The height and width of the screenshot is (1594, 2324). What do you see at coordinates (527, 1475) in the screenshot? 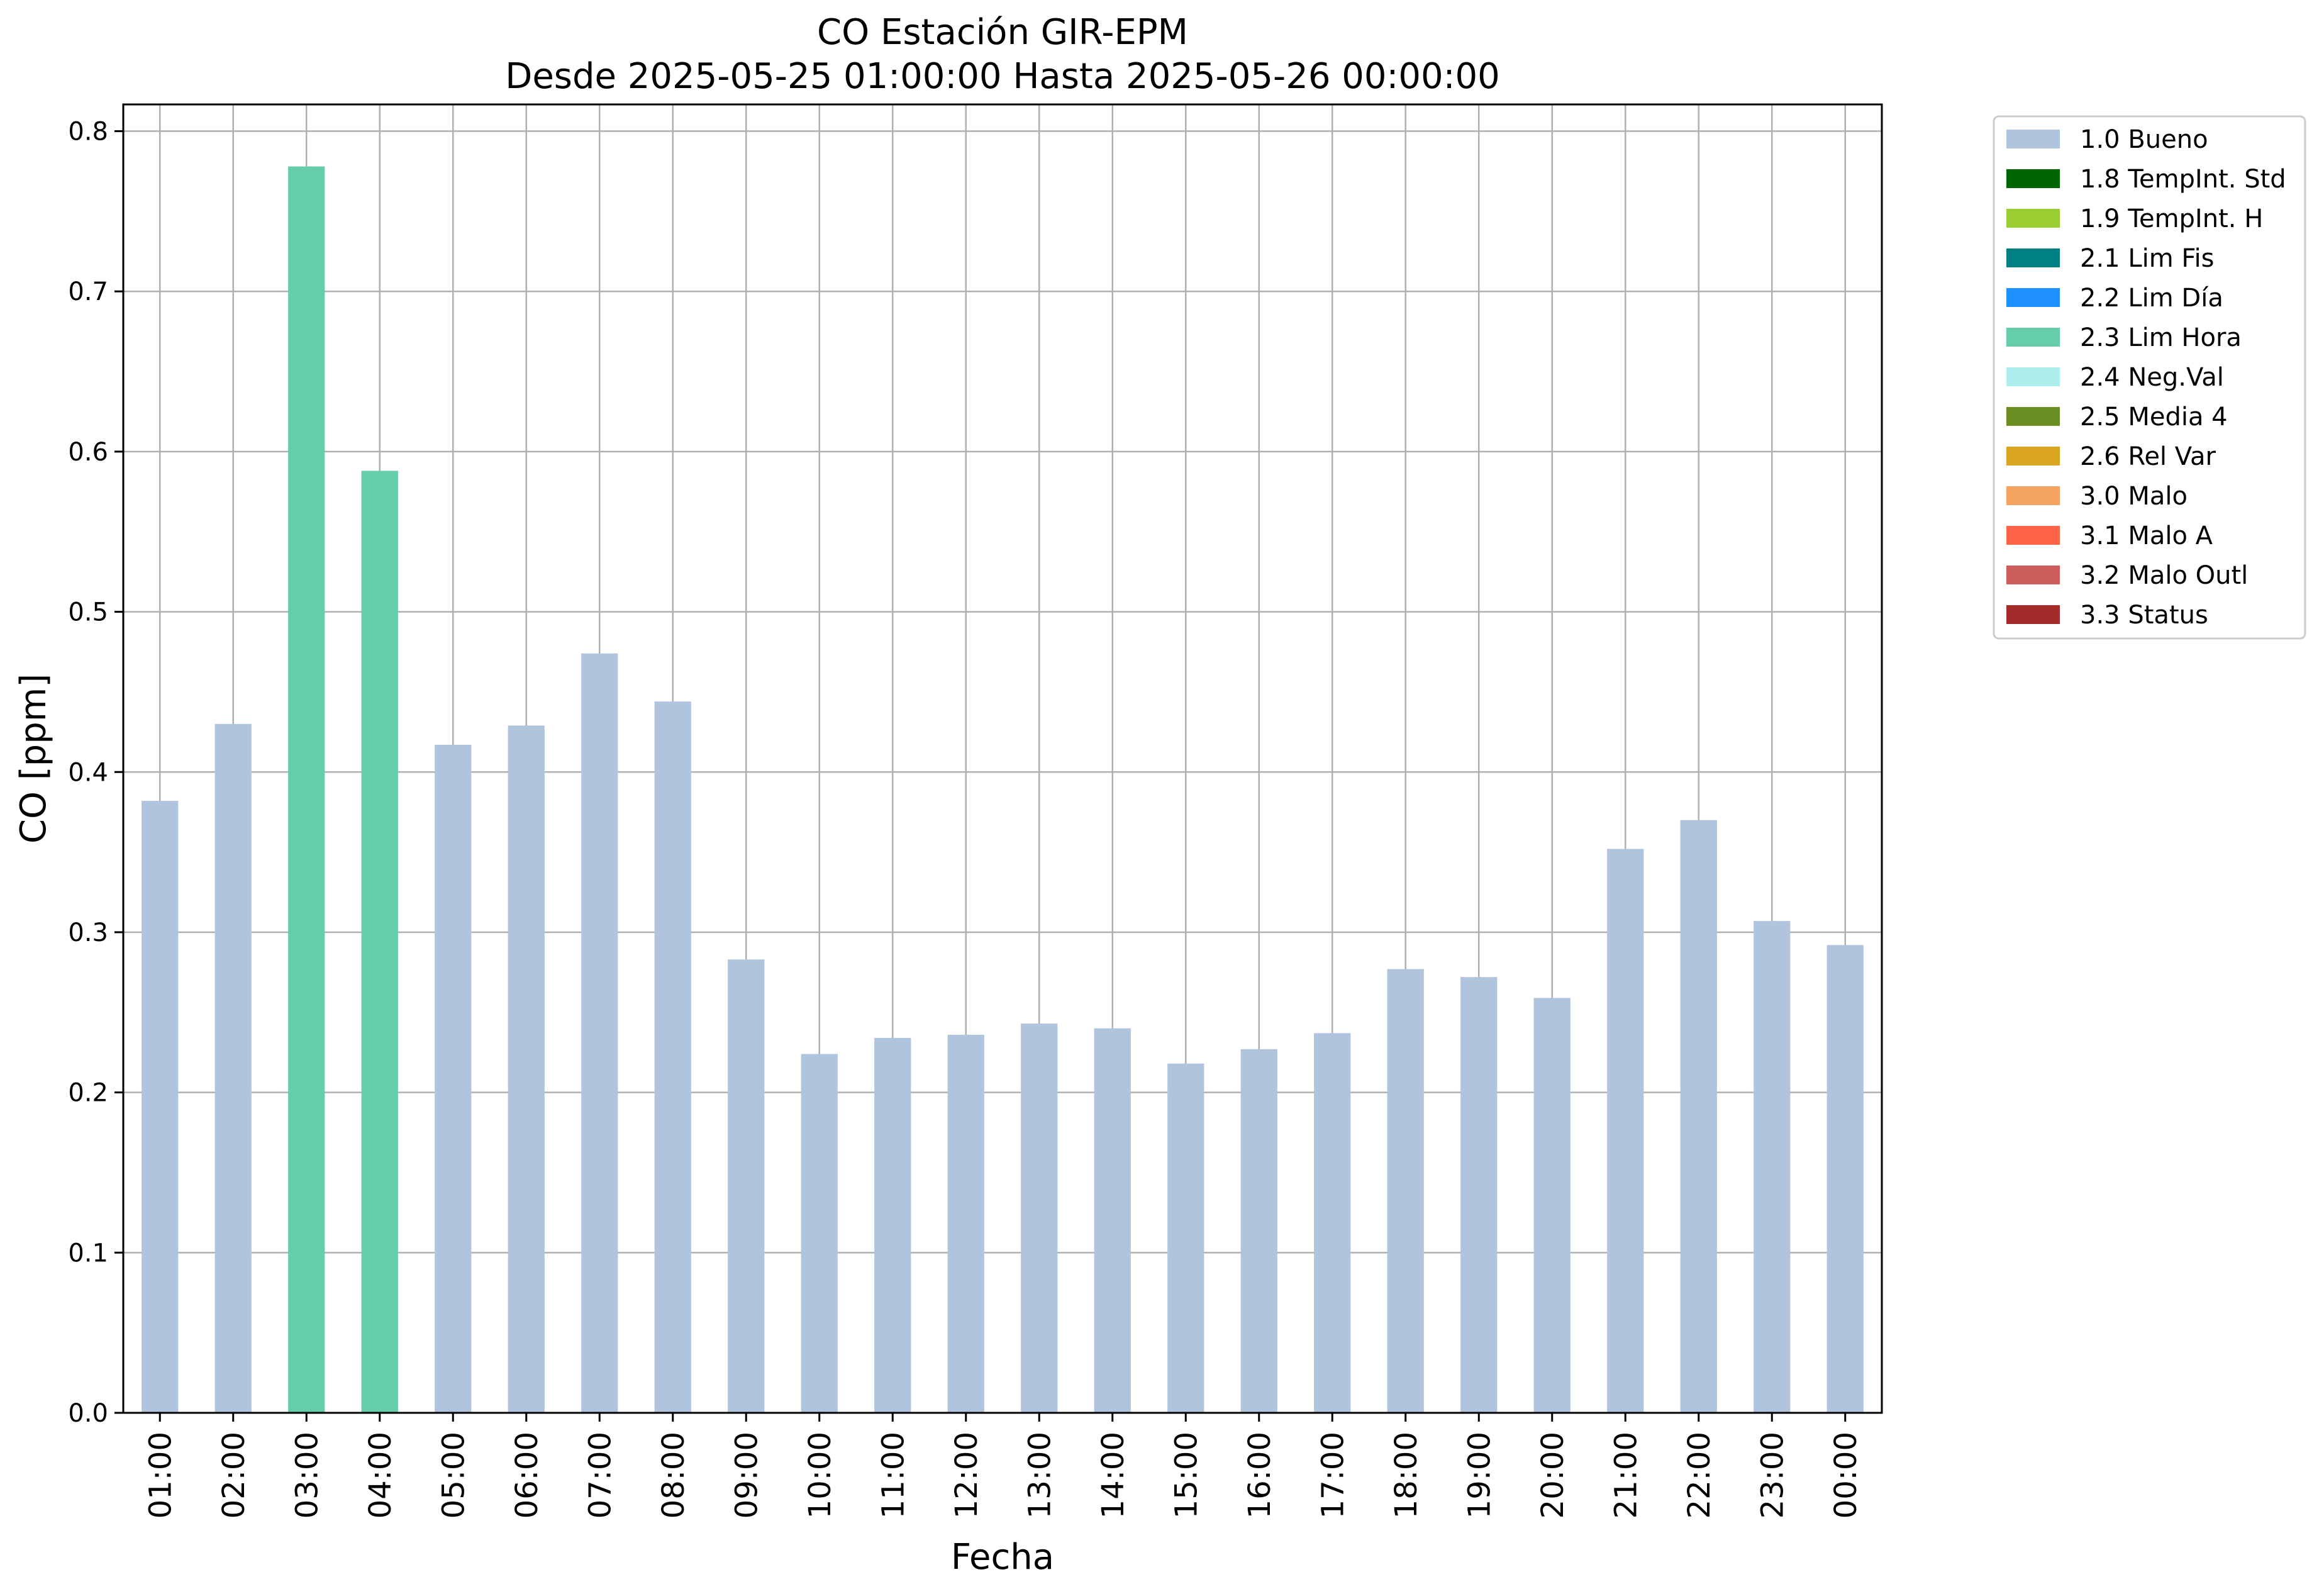
I see `x-tick-label: 06:00` at bounding box center [527, 1475].